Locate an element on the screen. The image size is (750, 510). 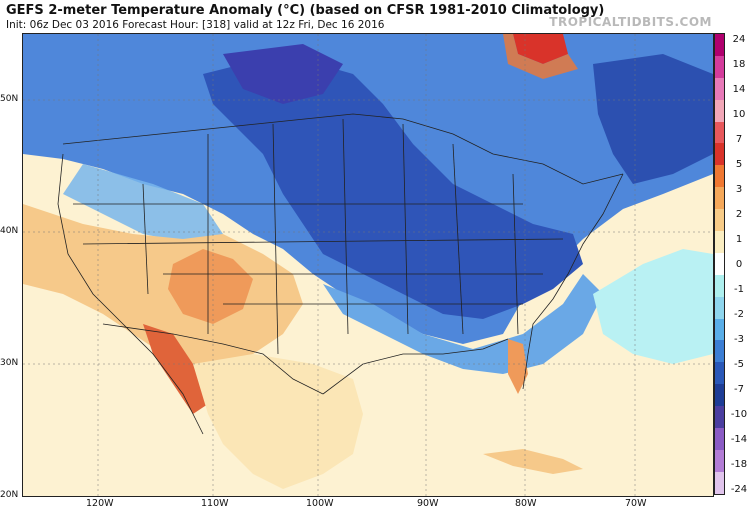
moderate-cold-south is located at coordinates (463, 324).